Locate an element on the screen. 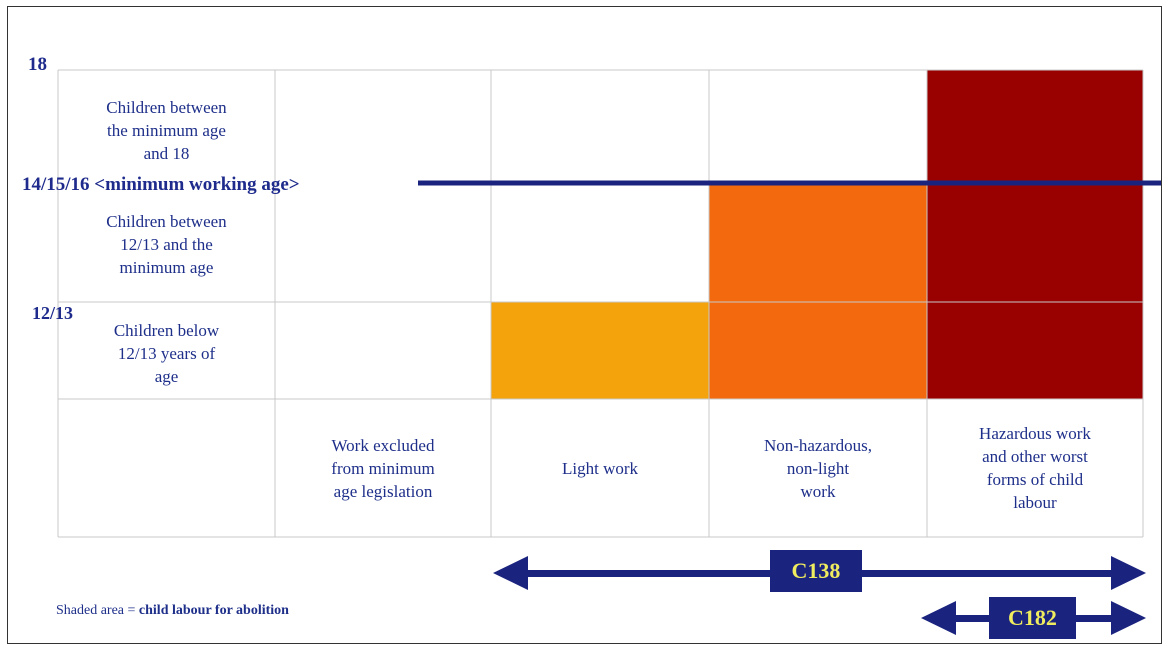 The width and height of the screenshot is (1169, 650). age-label-minimum-working-age: 14/15/16 <minimum working age> is located at coordinates (161, 184).